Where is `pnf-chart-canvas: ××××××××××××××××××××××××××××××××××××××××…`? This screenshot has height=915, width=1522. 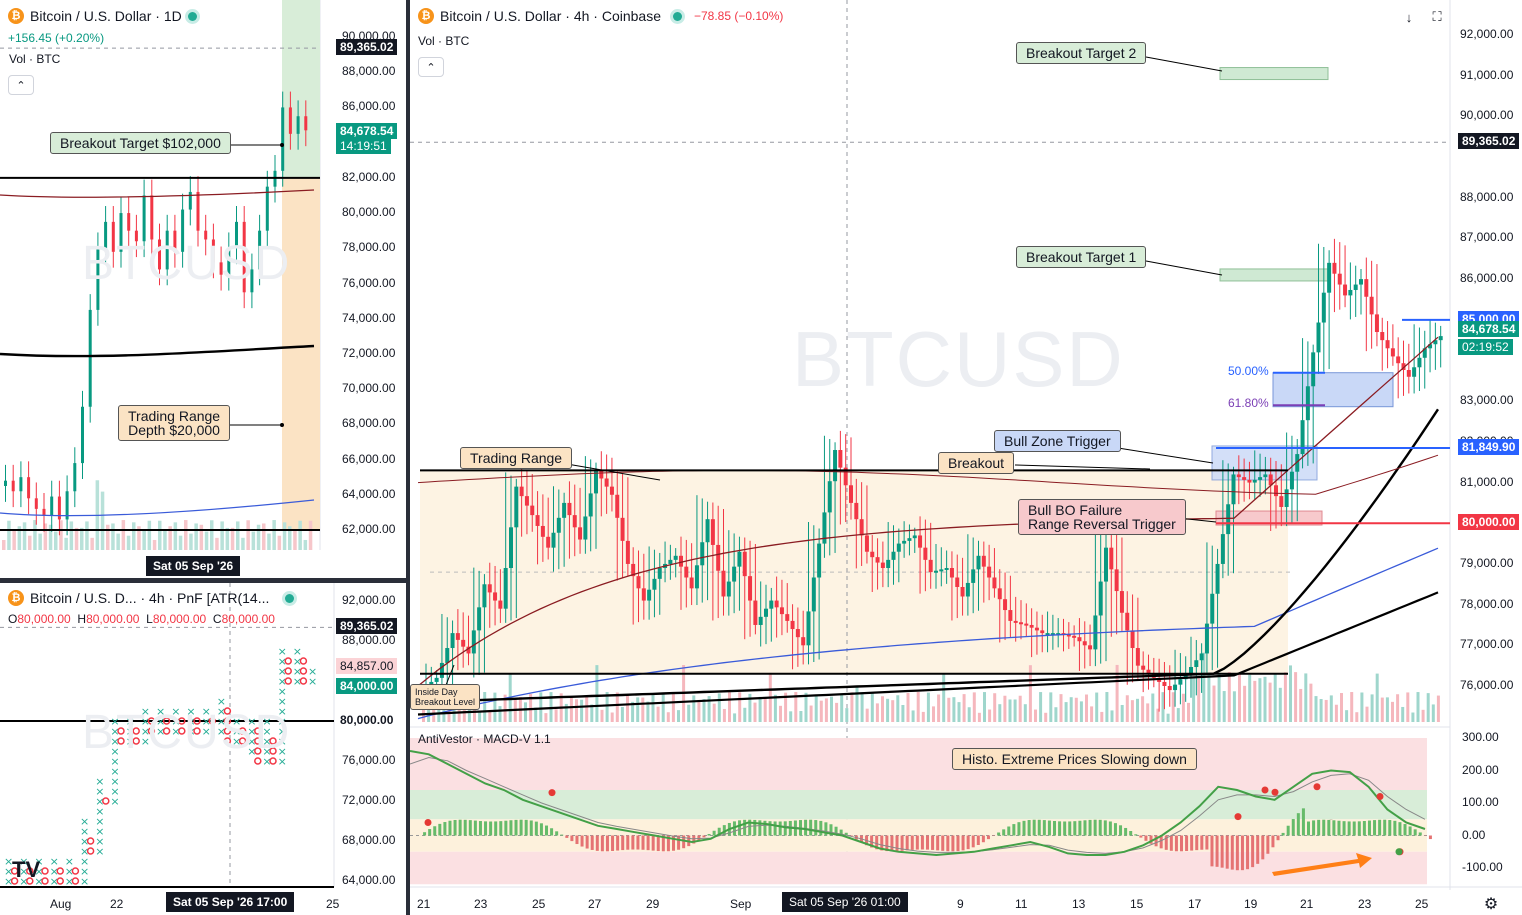 pnf-chart-canvas: ××××××××××××××××××××××××××××××××××××××××… is located at coordinates (203, 749).